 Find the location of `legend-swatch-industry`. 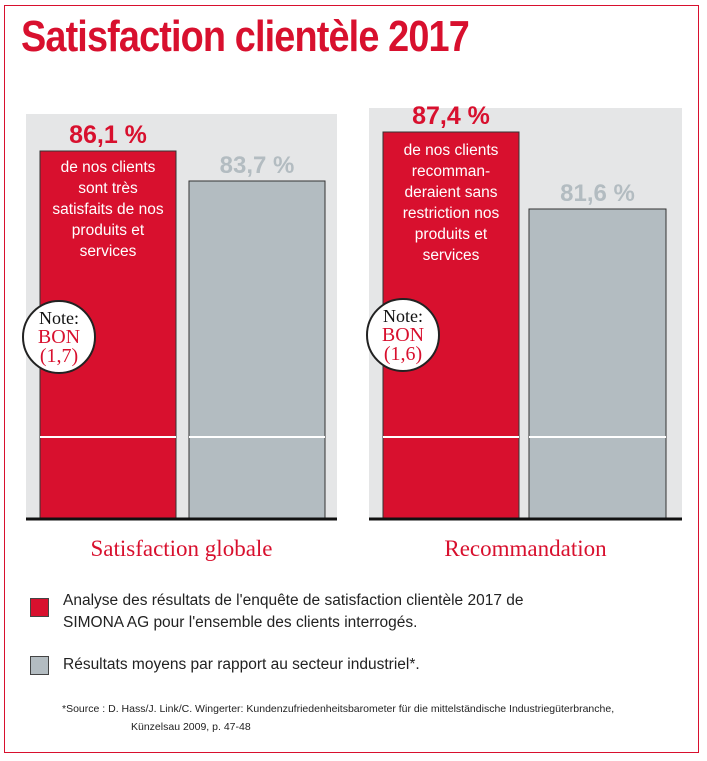

legend-swatch-industry is located at coordinates (39, 665).